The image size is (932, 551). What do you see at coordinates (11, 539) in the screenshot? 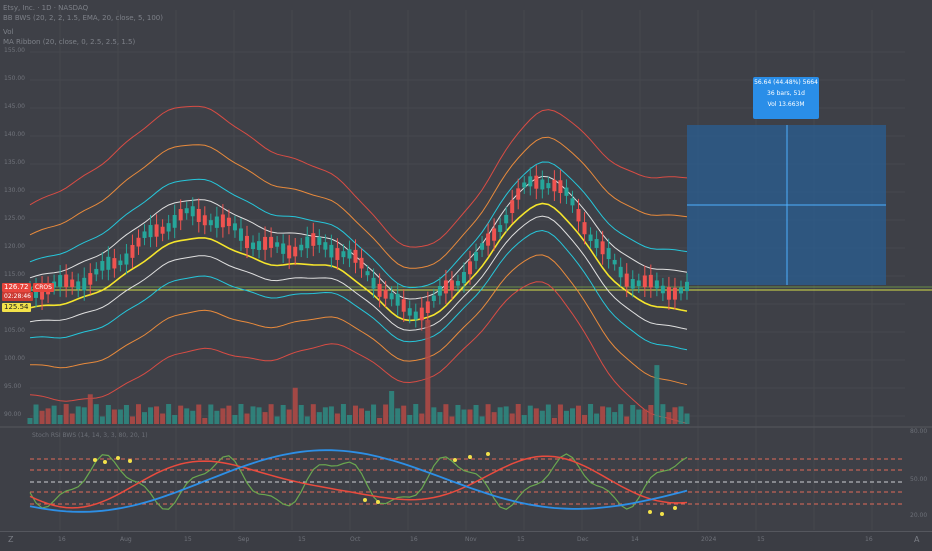
I see `zoom-icon: Z` at bounding box center [11, 539].